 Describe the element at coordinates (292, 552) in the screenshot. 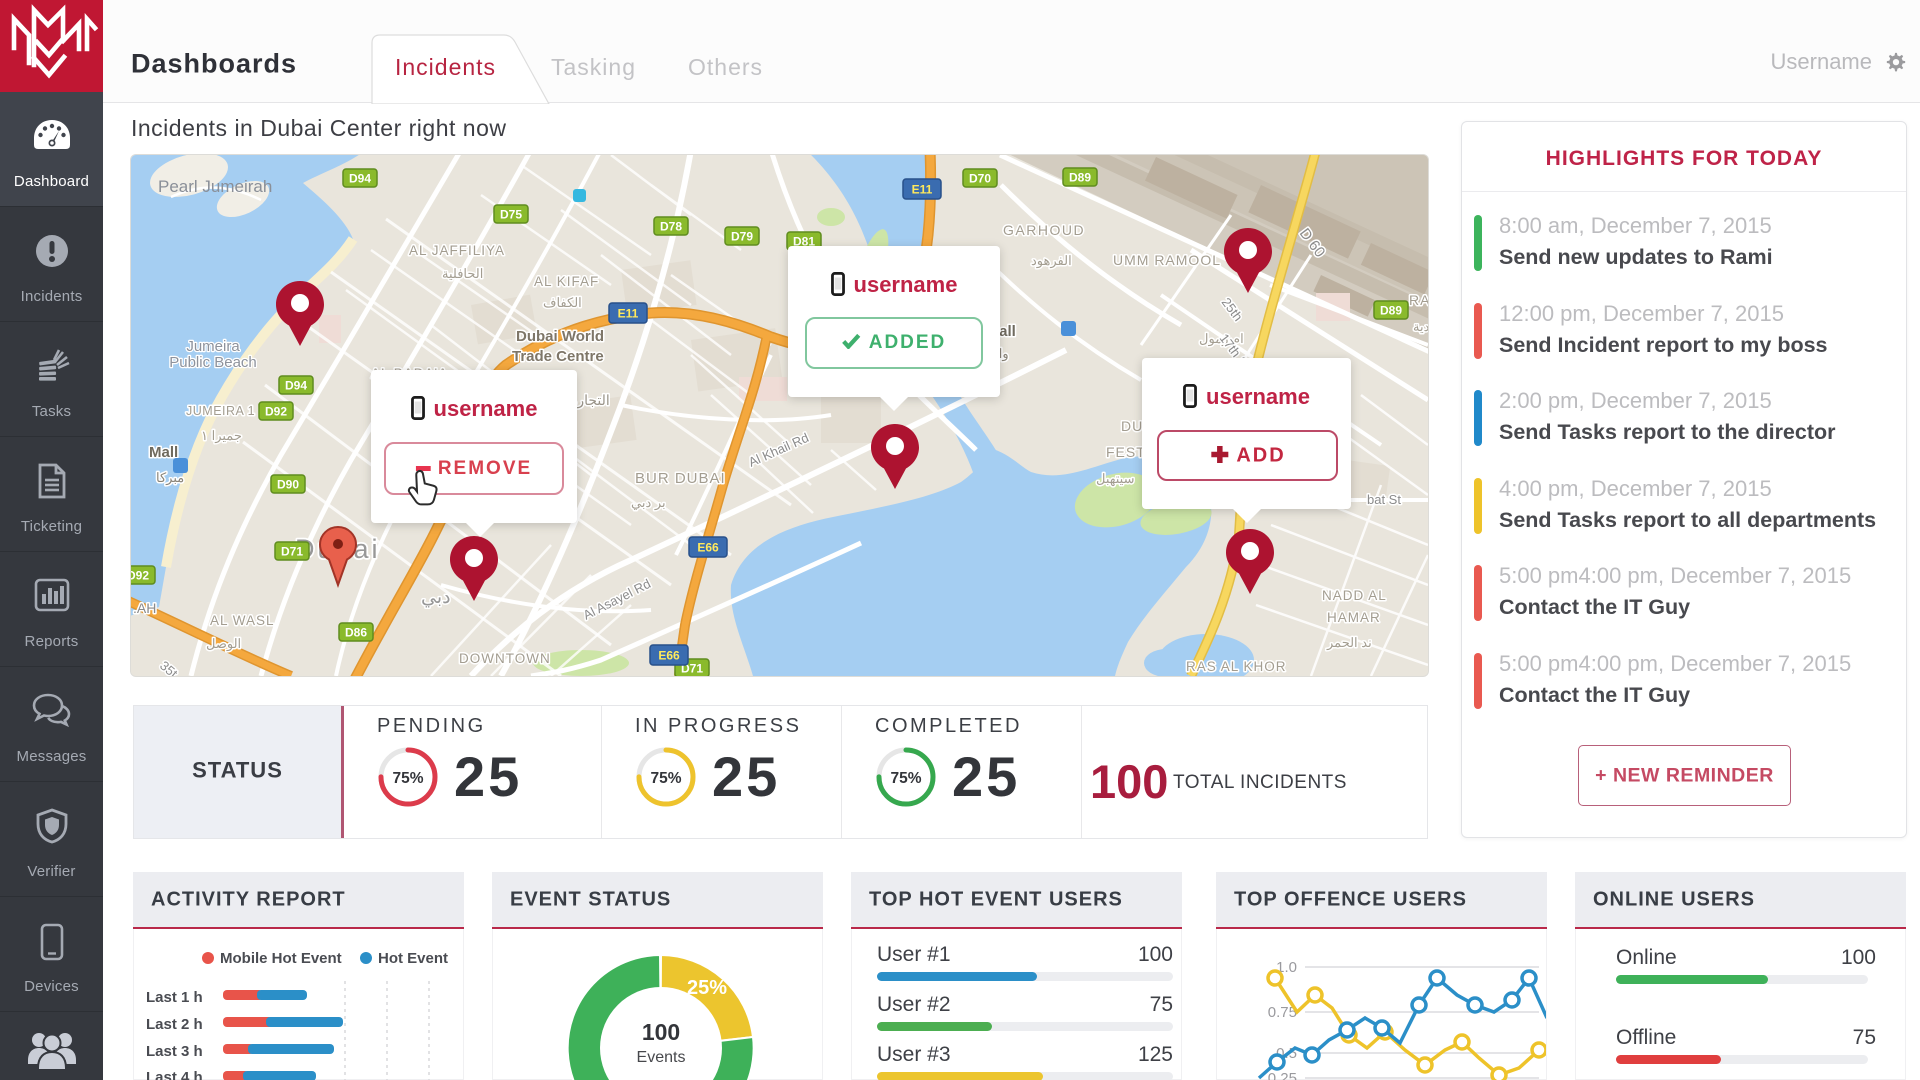

I see `svg-text: D71` at that location.